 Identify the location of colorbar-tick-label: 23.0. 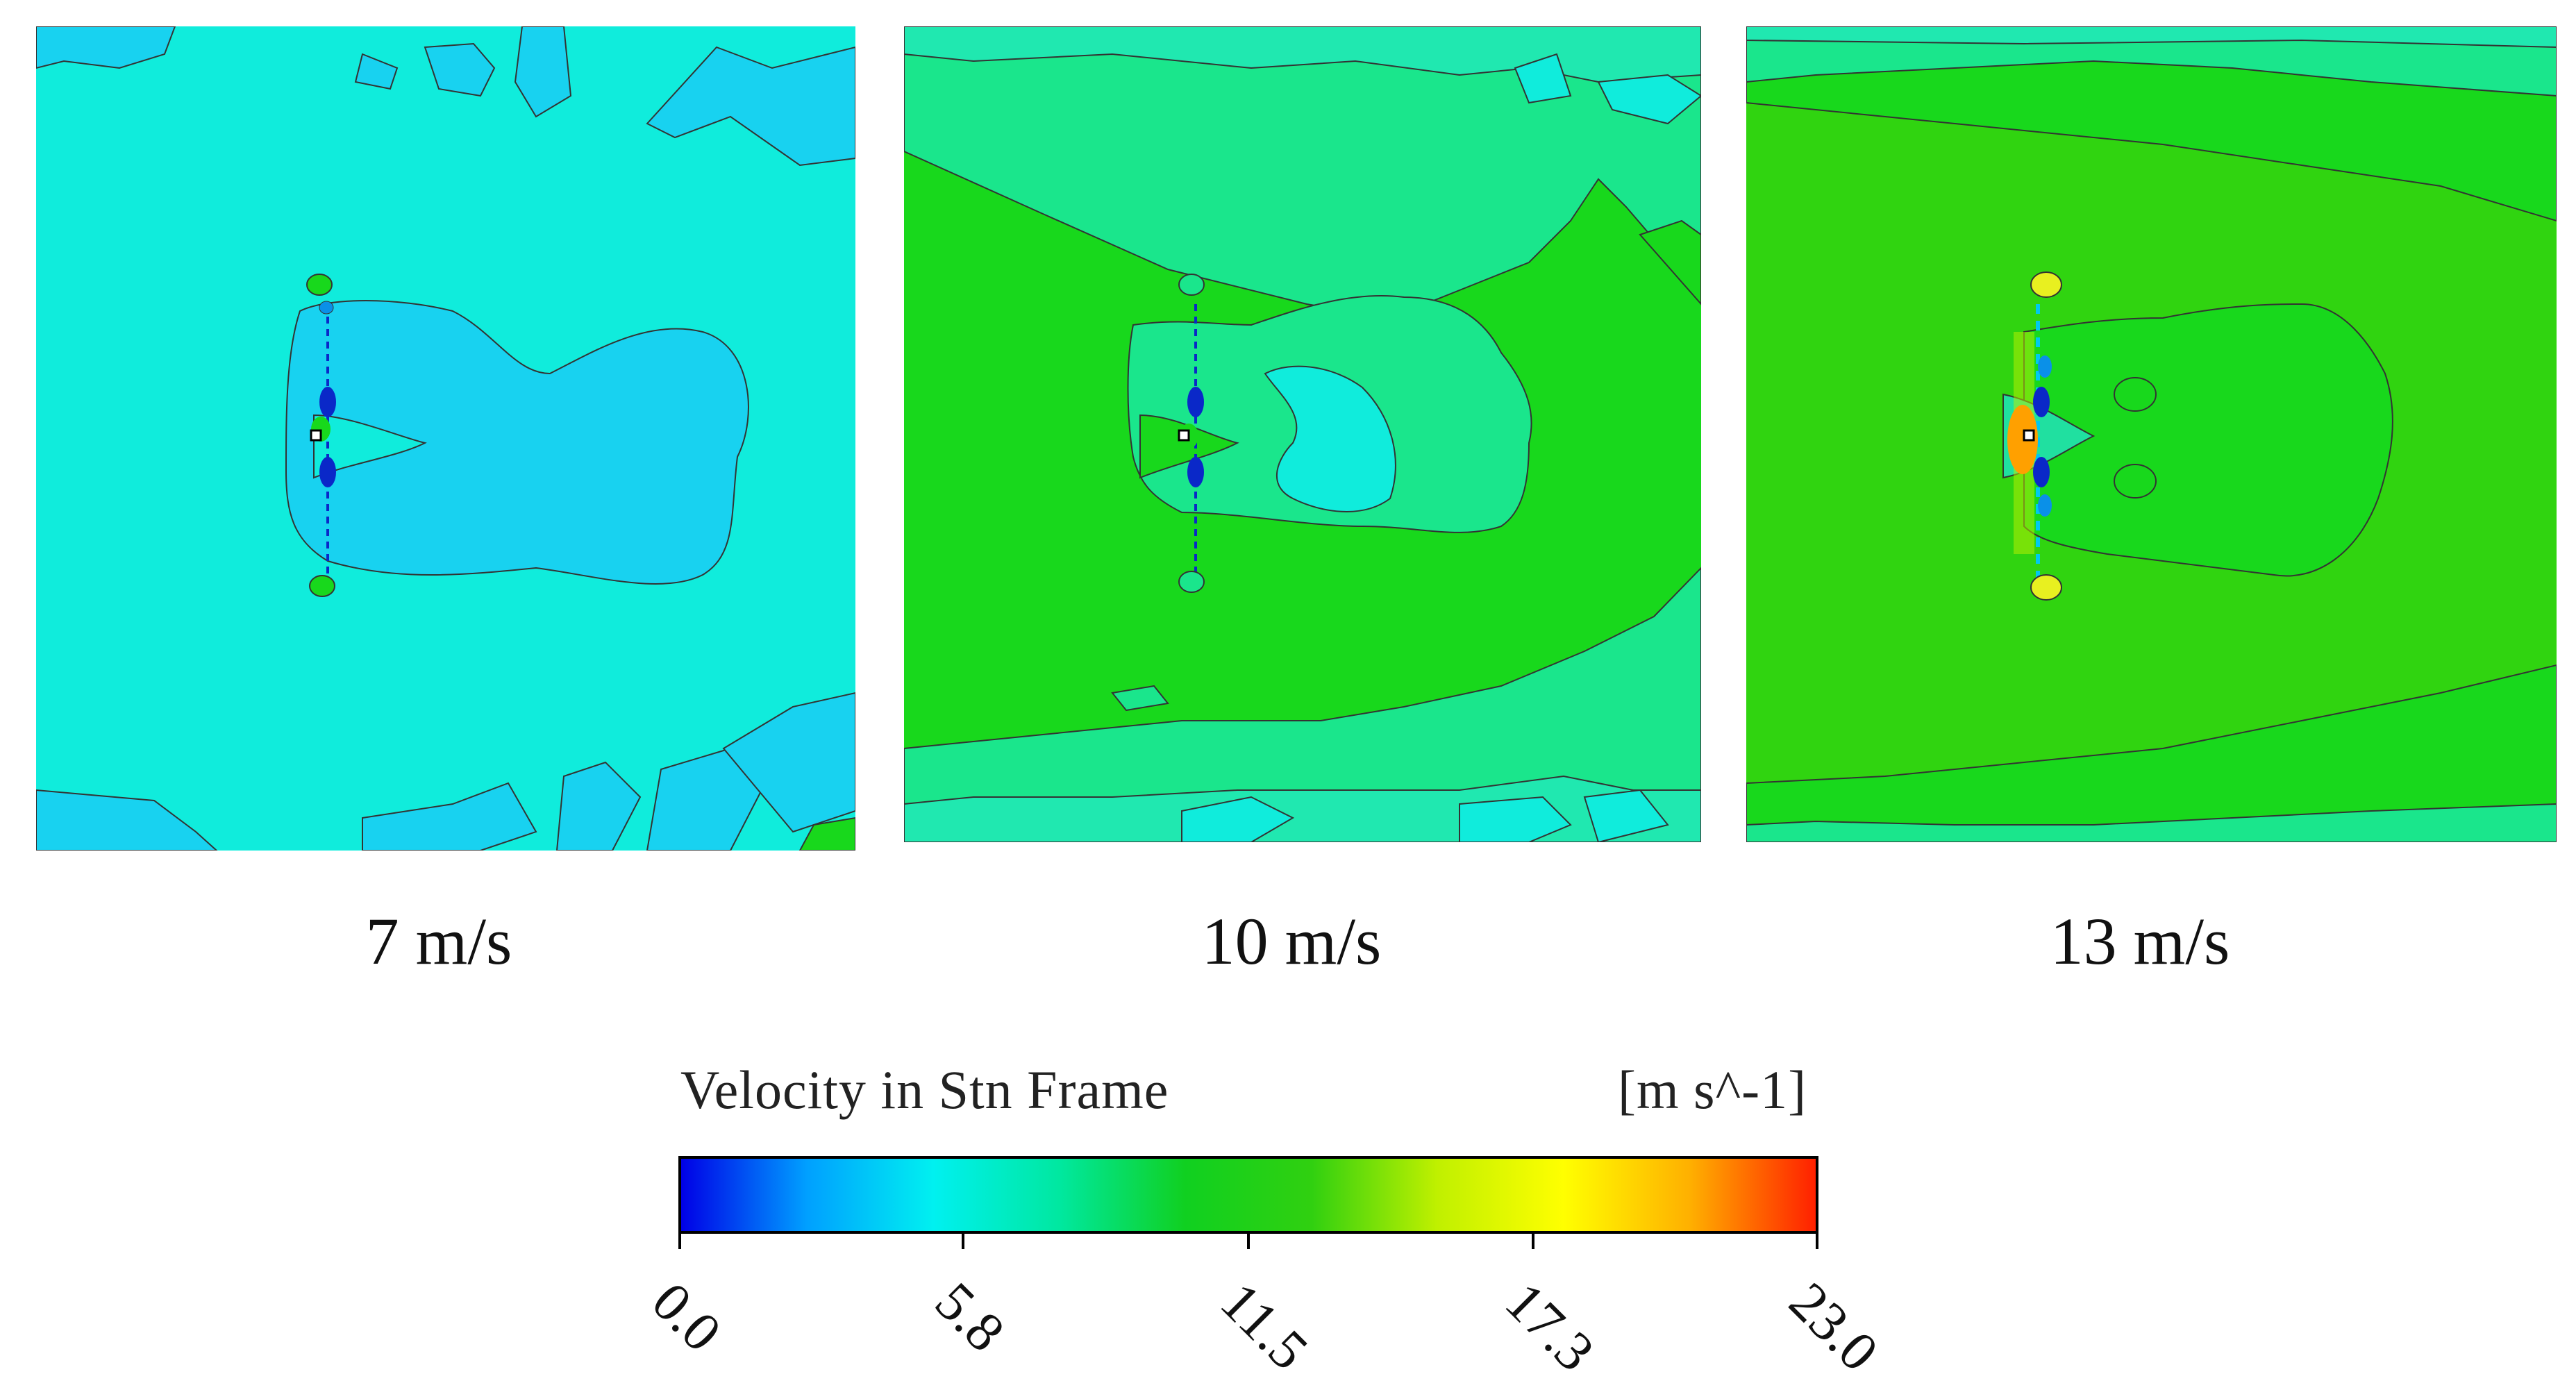
(1834, 1327).